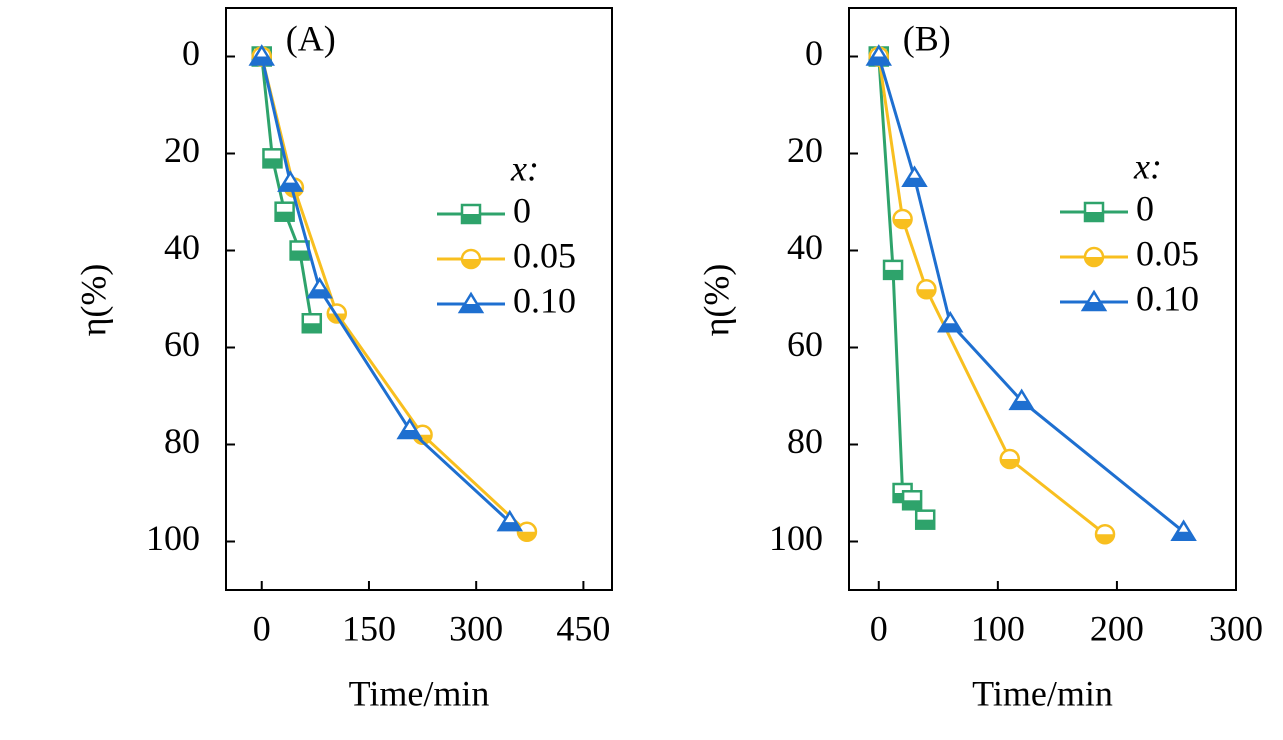 This screenshot has height=740, width=1283. What do you see at coordinates (311, 38) in the screenshot?
I see `panel-label: (A)` at bounding box center [311, 38].